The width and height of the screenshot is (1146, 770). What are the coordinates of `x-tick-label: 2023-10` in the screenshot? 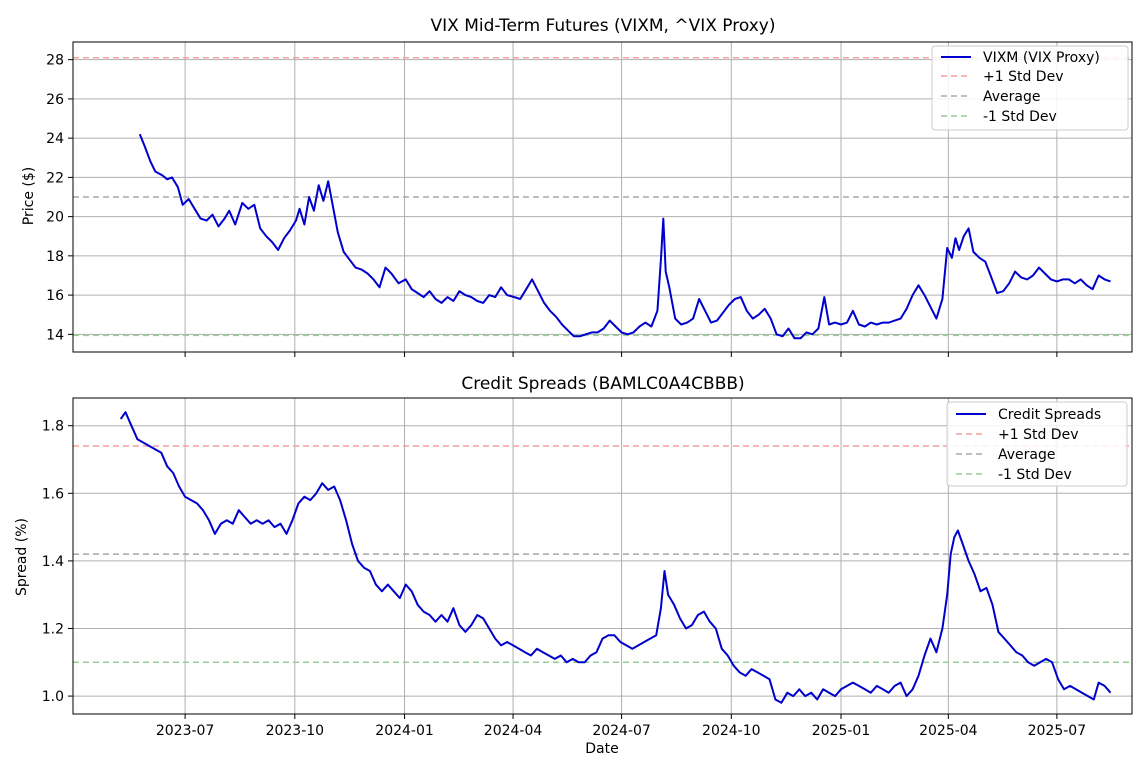 It's located at (295, 731).